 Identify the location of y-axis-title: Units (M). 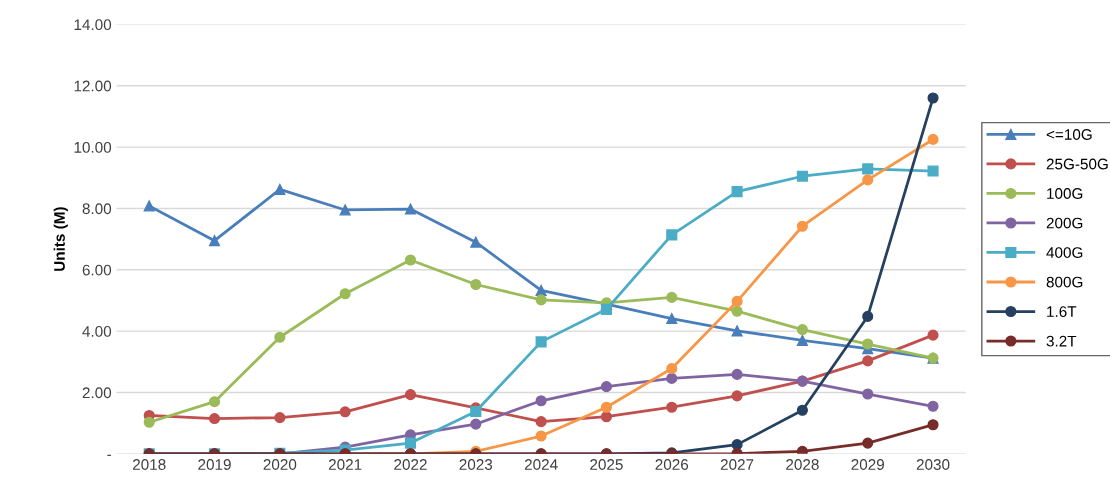
(60, 239).